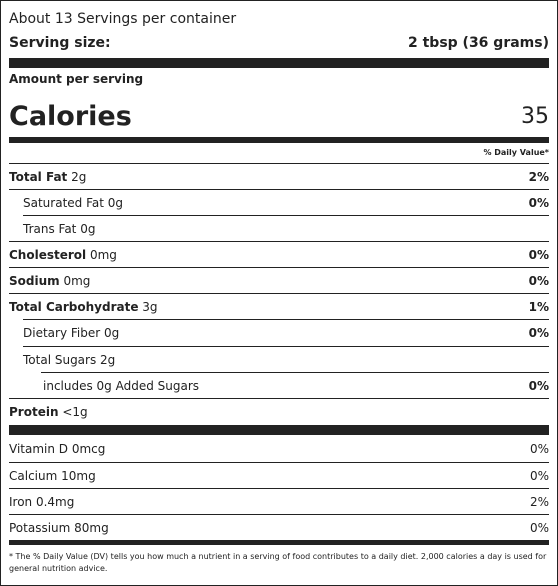  I want to click on vitamin-row-iron: Iron 0.4mg 2%, so click(279, 502).